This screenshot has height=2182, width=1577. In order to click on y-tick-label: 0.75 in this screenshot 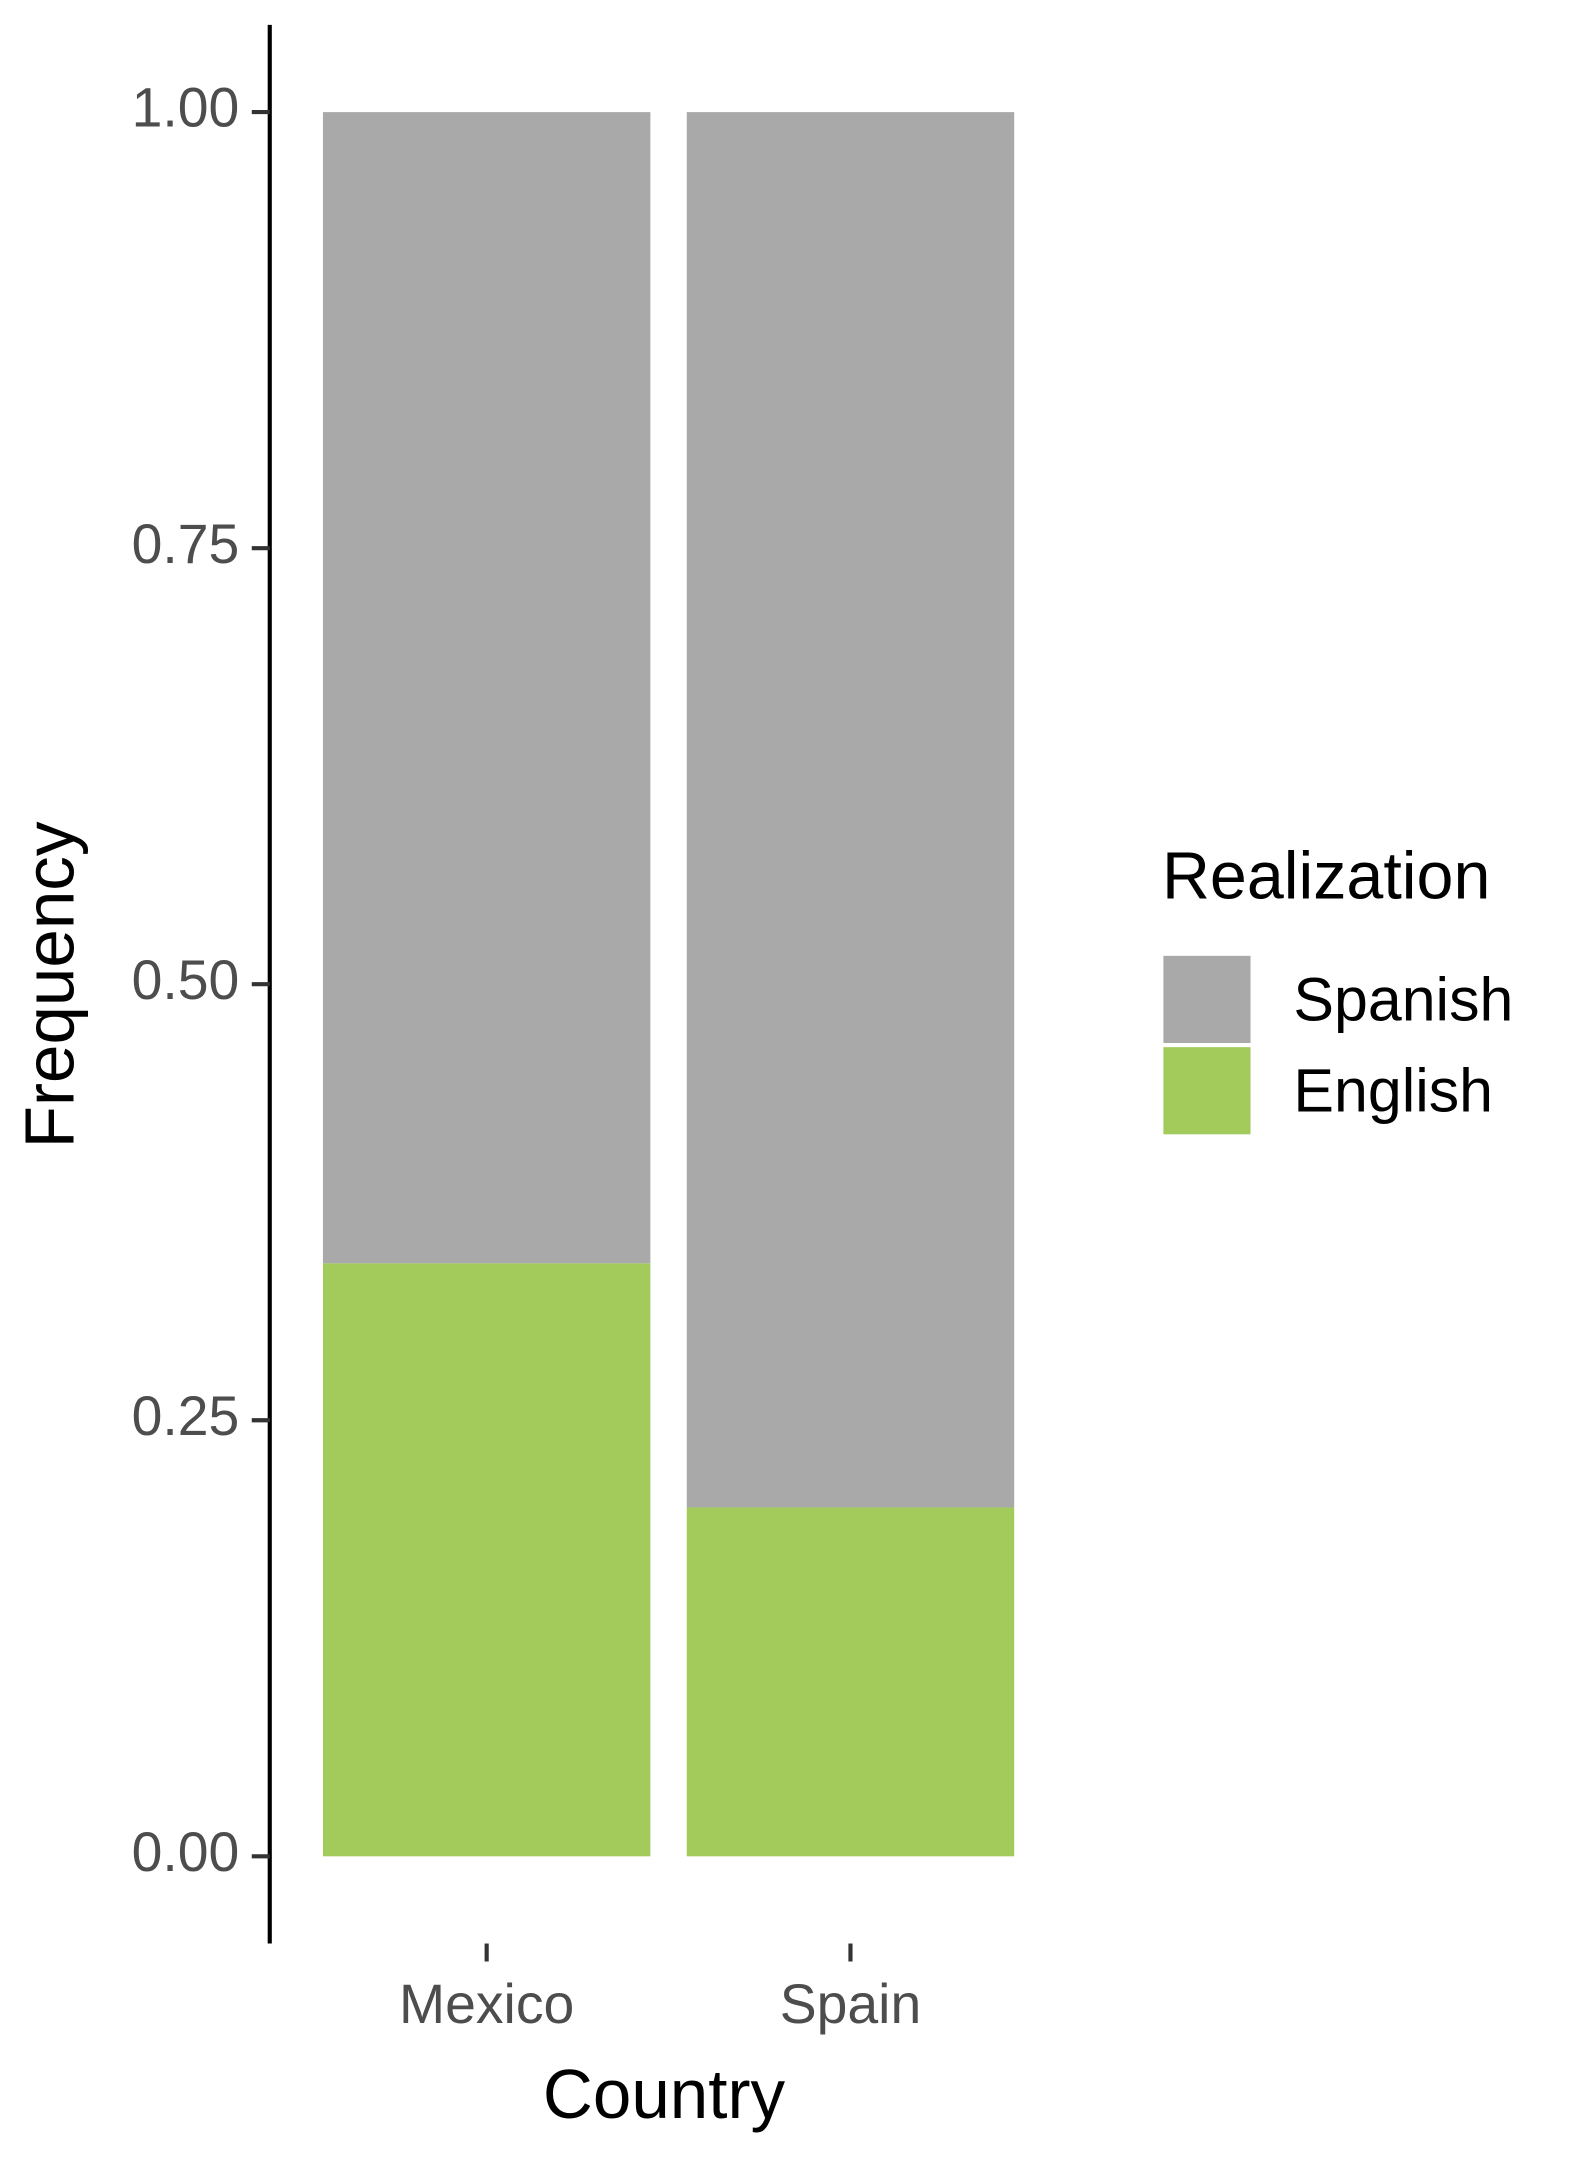, I will do `click(186, 544)`.